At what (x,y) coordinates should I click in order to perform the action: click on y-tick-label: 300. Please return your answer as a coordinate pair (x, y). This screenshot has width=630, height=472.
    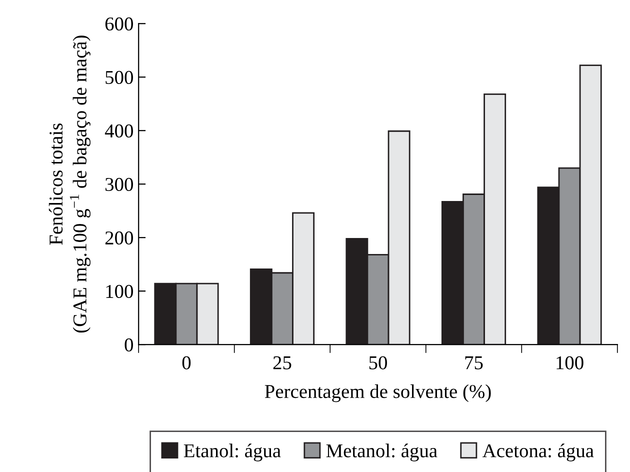
    Looking at the image, I should click on (119, 185).